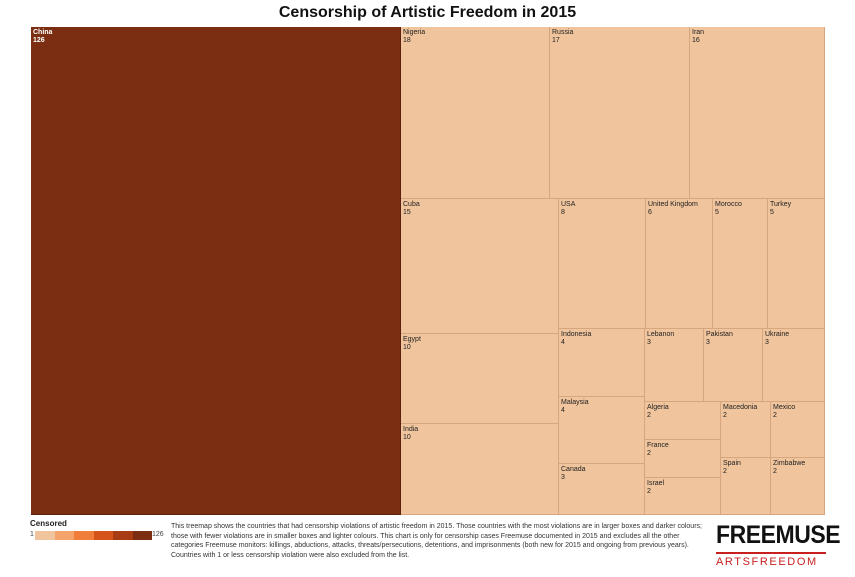 Image resolution: width=855 pixels, height=577 pixels. Describe the element at coordinates (719, 334) in the screenshot. I see `cell-country-name: Pakistan` at that location.